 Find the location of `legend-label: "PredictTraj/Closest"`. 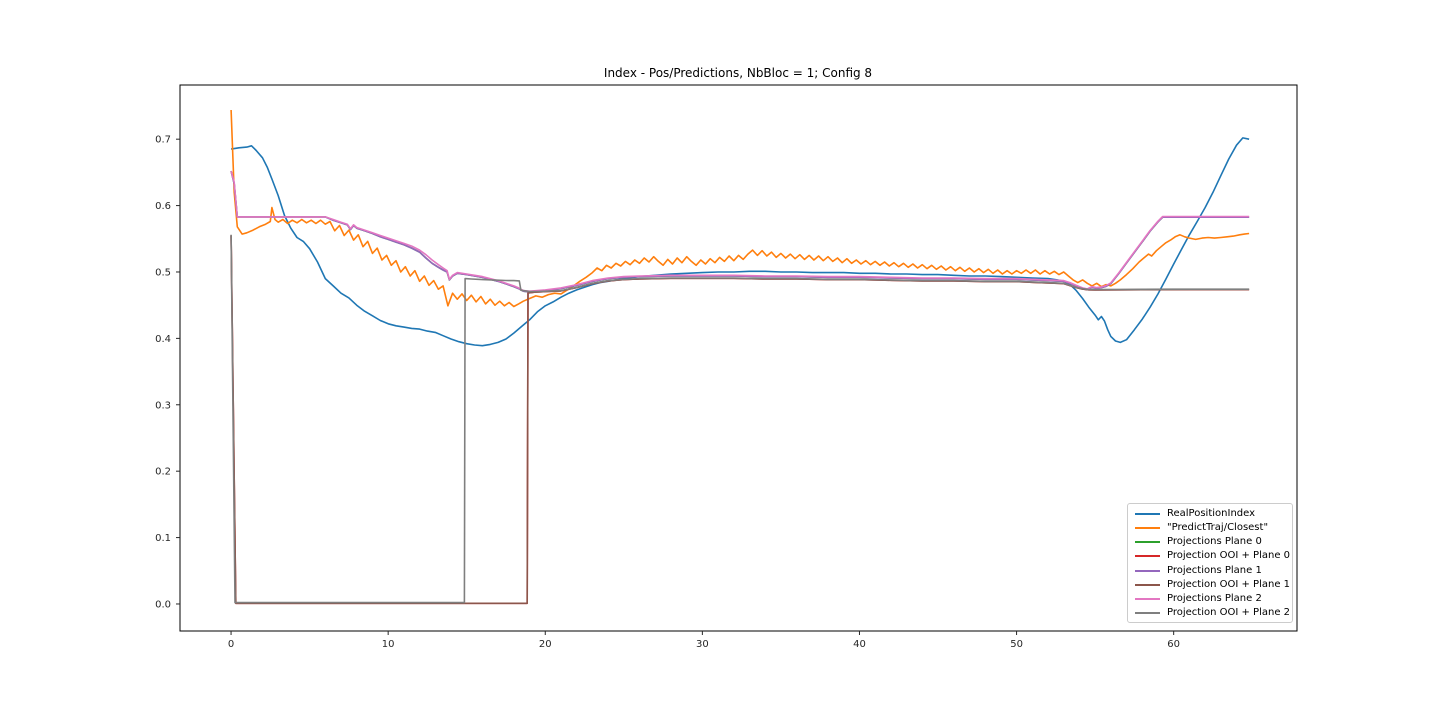

legend-label: "PredictTraj/Closest" is located at coordinates (1218, 528).